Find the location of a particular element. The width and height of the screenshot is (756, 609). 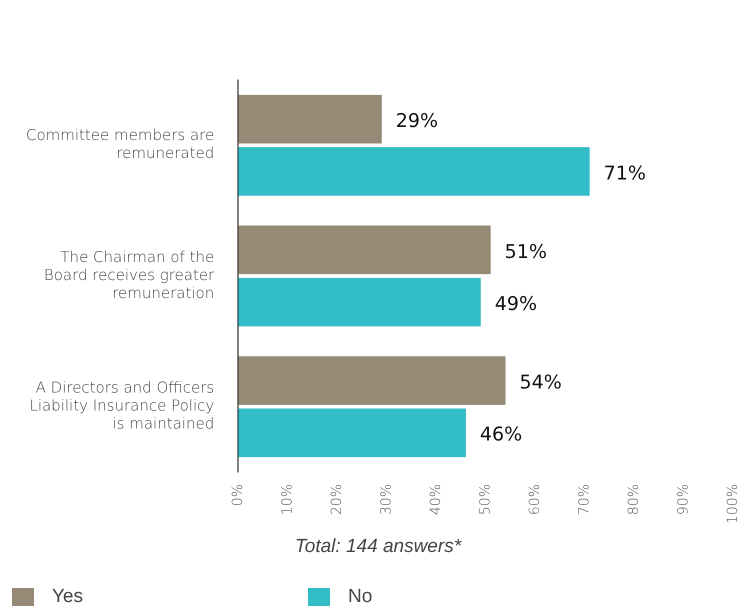

y-tick-label: Committee members are remunerated is located at coordinates (120, 144).